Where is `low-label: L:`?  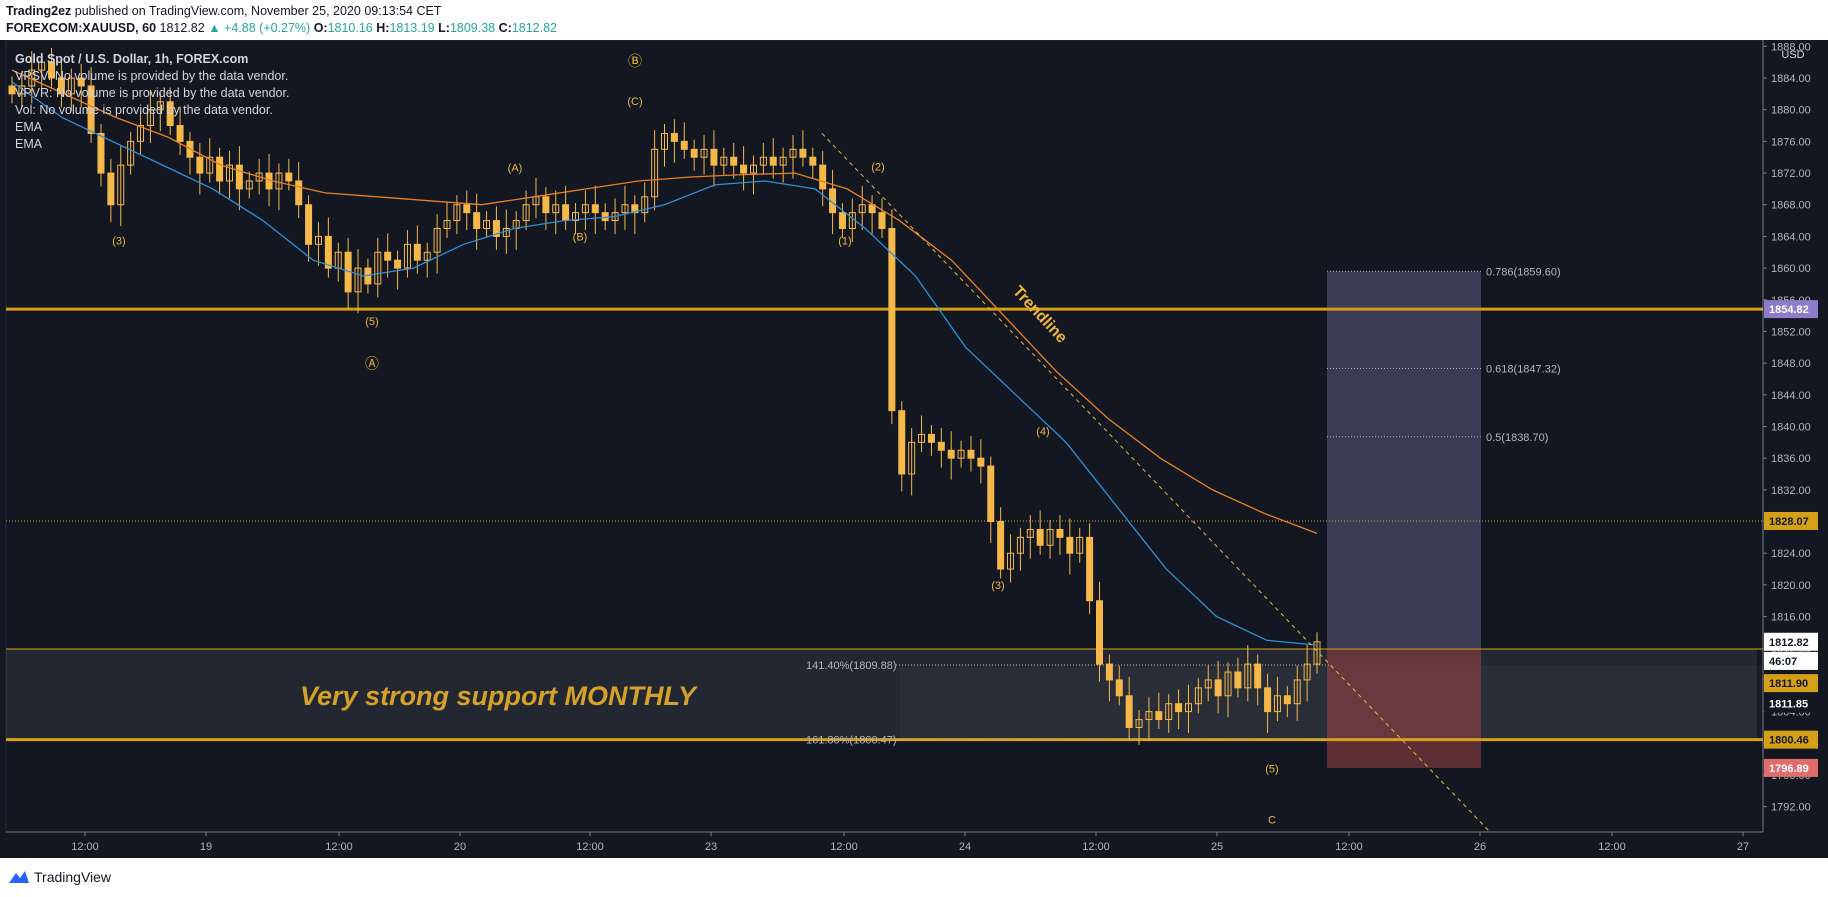 low-label: L: is located at coordinates (444, 28).